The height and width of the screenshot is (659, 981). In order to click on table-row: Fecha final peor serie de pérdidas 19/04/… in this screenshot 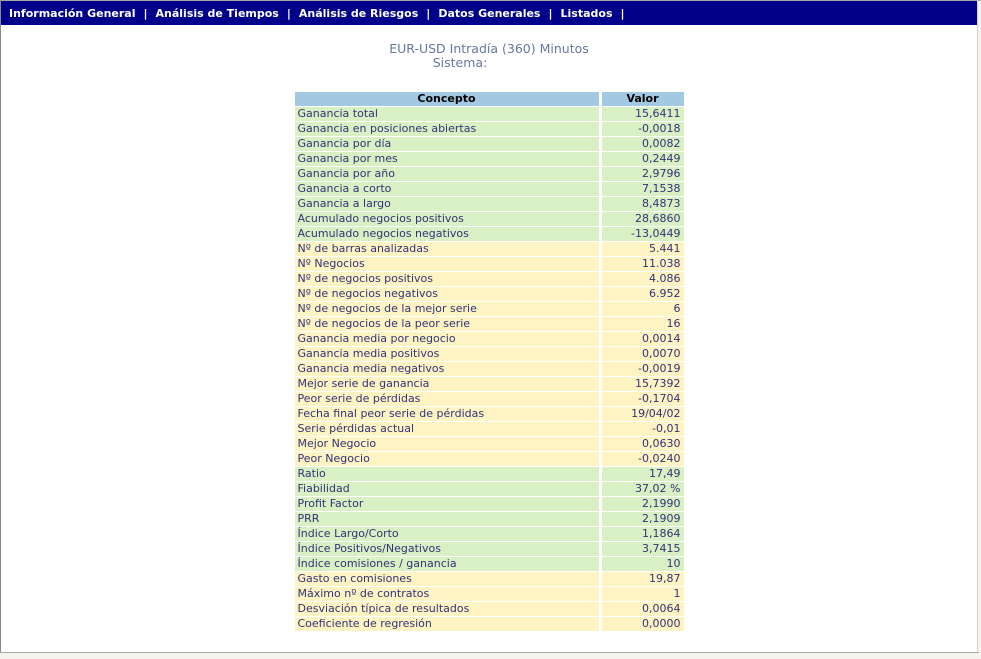, I will do `click(489, 414)`.